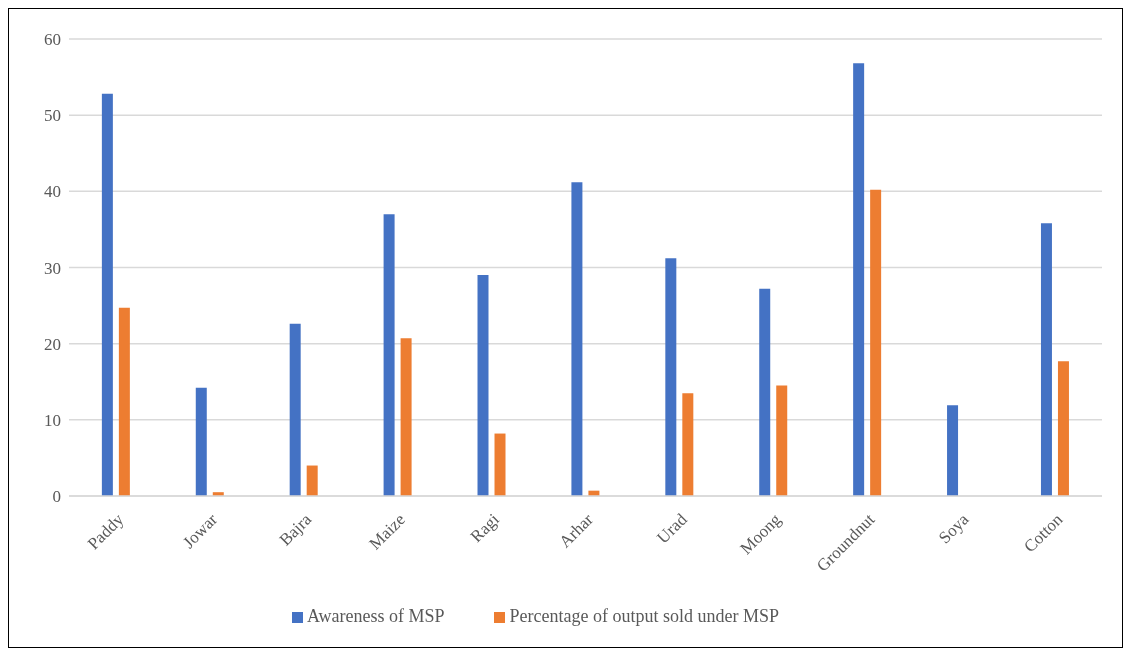 This screenshot has width=1131, height=656. I want to click on y-tick-label: 40, so click(52, 192).